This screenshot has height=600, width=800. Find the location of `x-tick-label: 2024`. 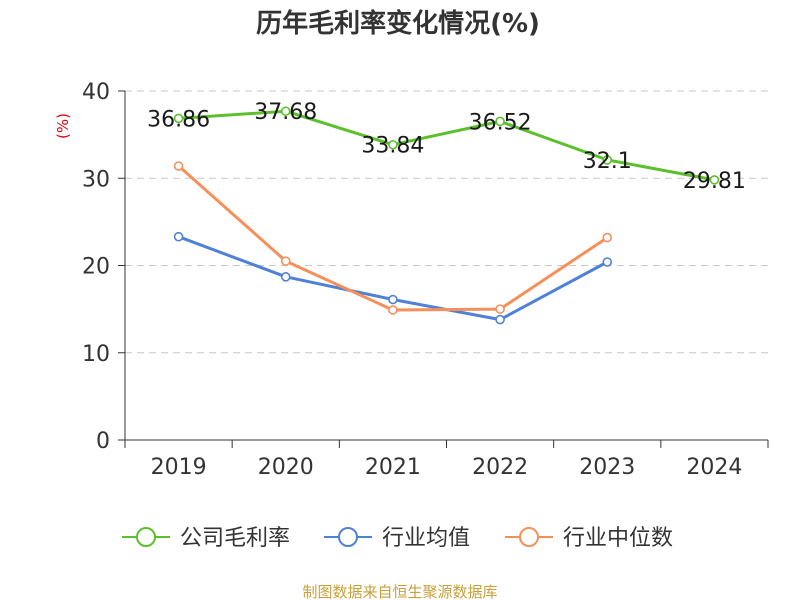

x-tick-label: 2024 is located at coordinates (714, 467).